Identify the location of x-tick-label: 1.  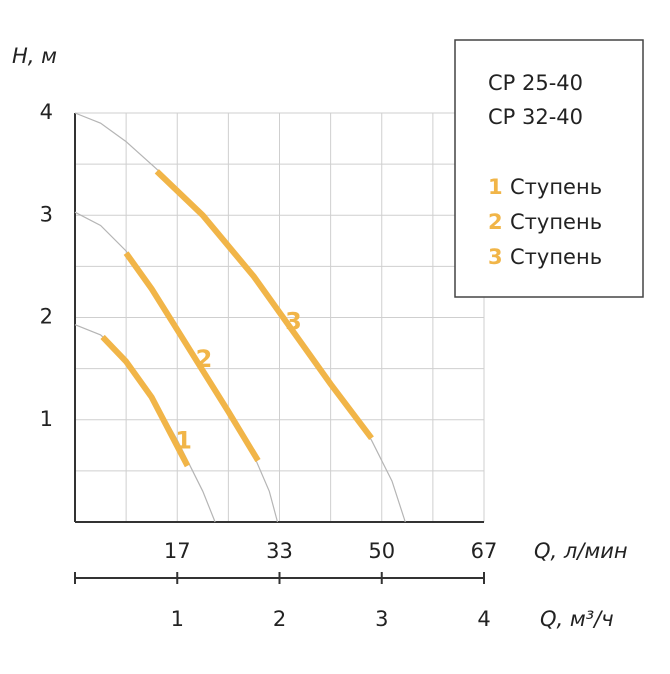
(177, 619).